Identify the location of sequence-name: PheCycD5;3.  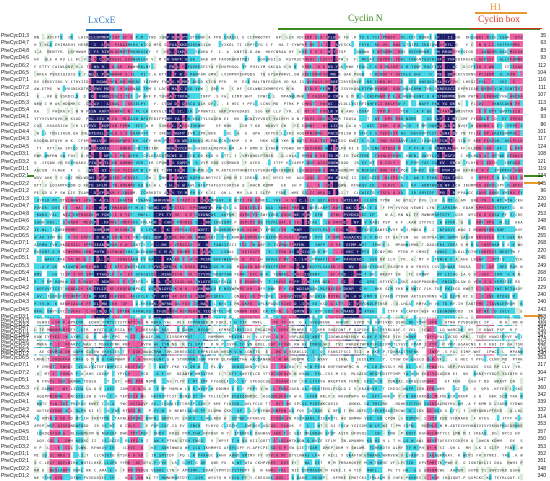
(15, 103).